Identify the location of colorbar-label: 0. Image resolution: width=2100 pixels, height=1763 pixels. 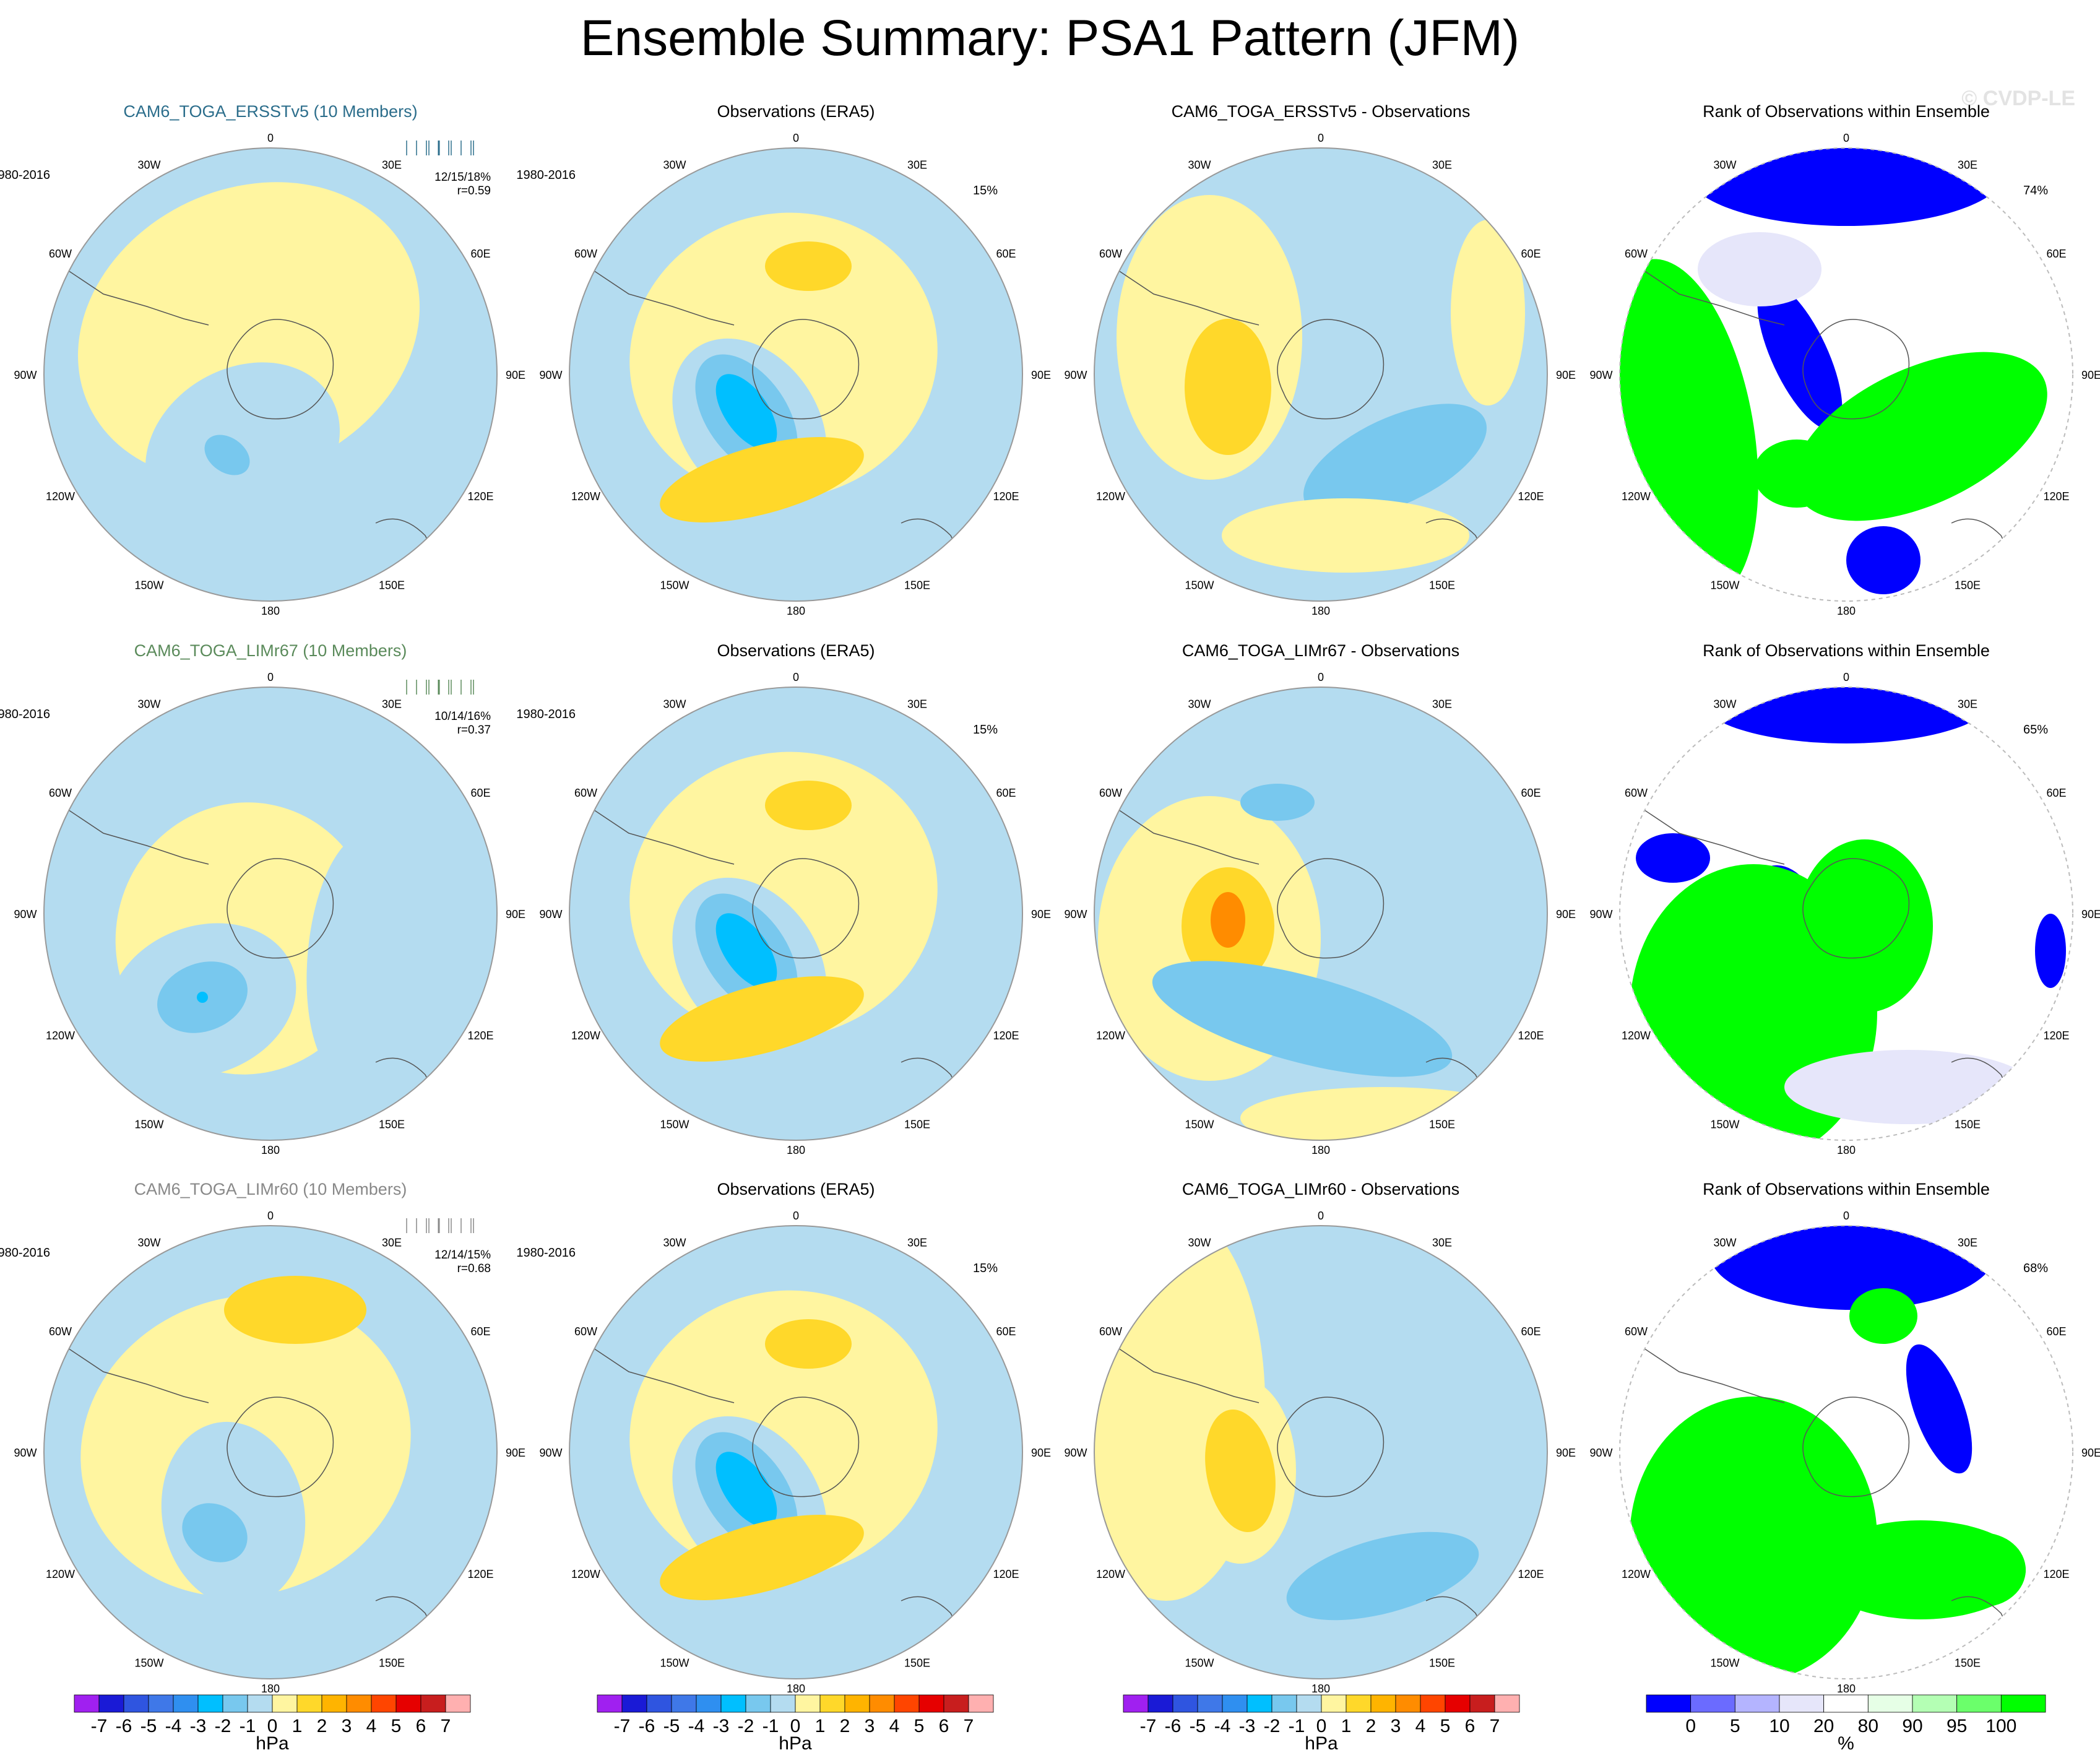
(1690, 1726).